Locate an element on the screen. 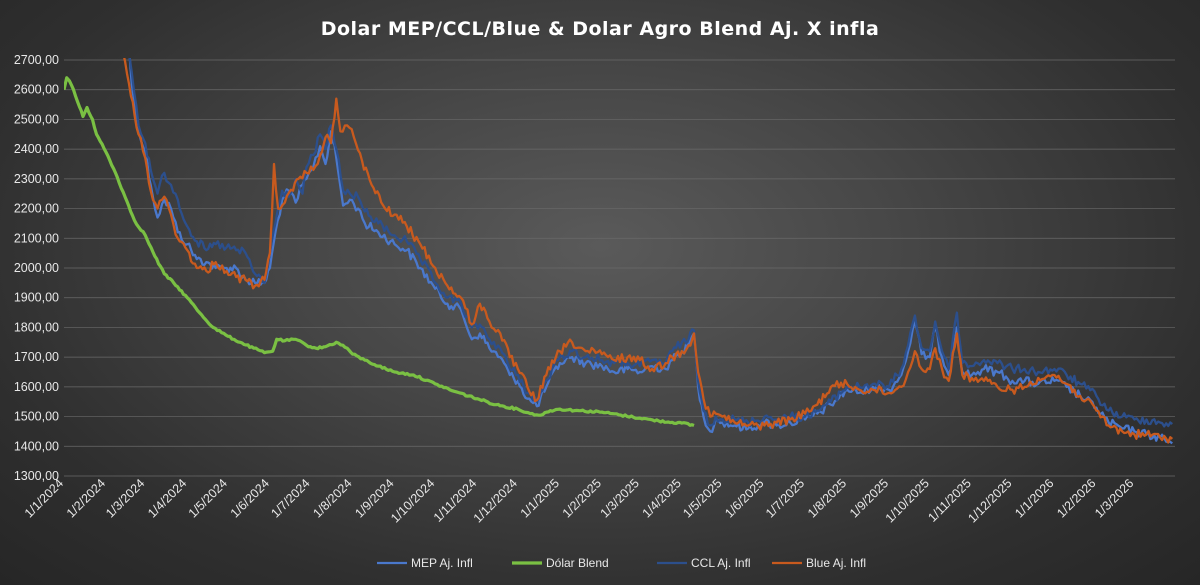  x-tick-label: 1/2/2025 is located at coordinates (582, 498).